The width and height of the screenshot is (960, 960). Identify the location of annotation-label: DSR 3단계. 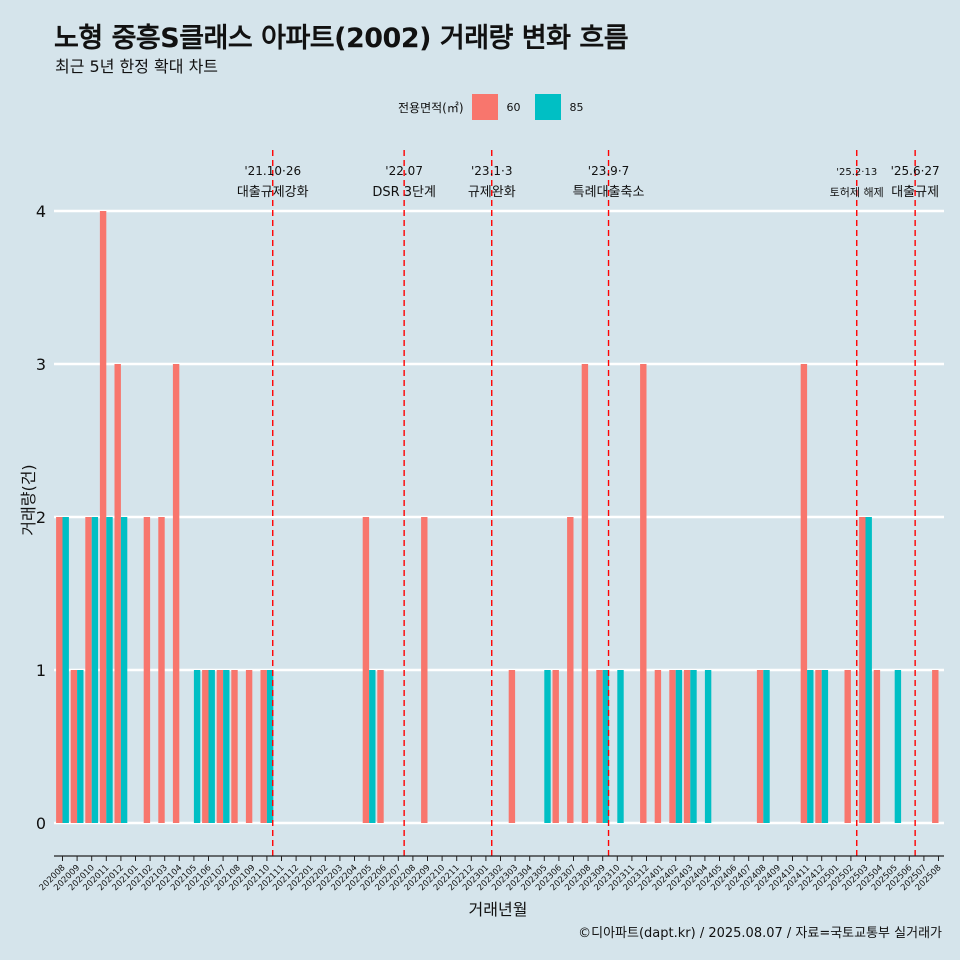
(404, 192).